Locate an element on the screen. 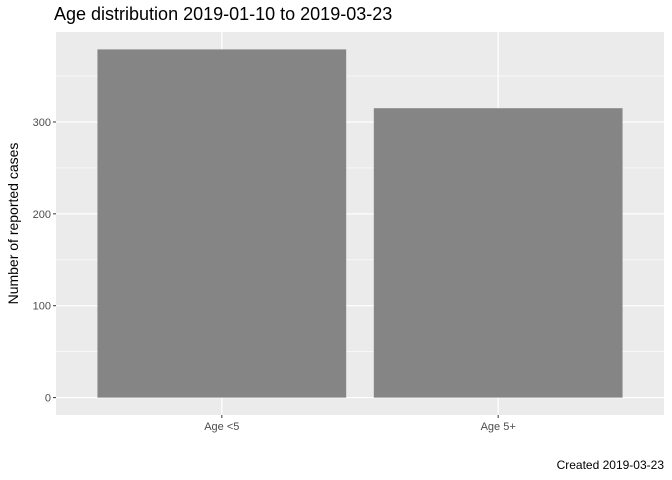 The image size is (672, 480). y-tick-label: 200 is located at coordinates (42, 215).